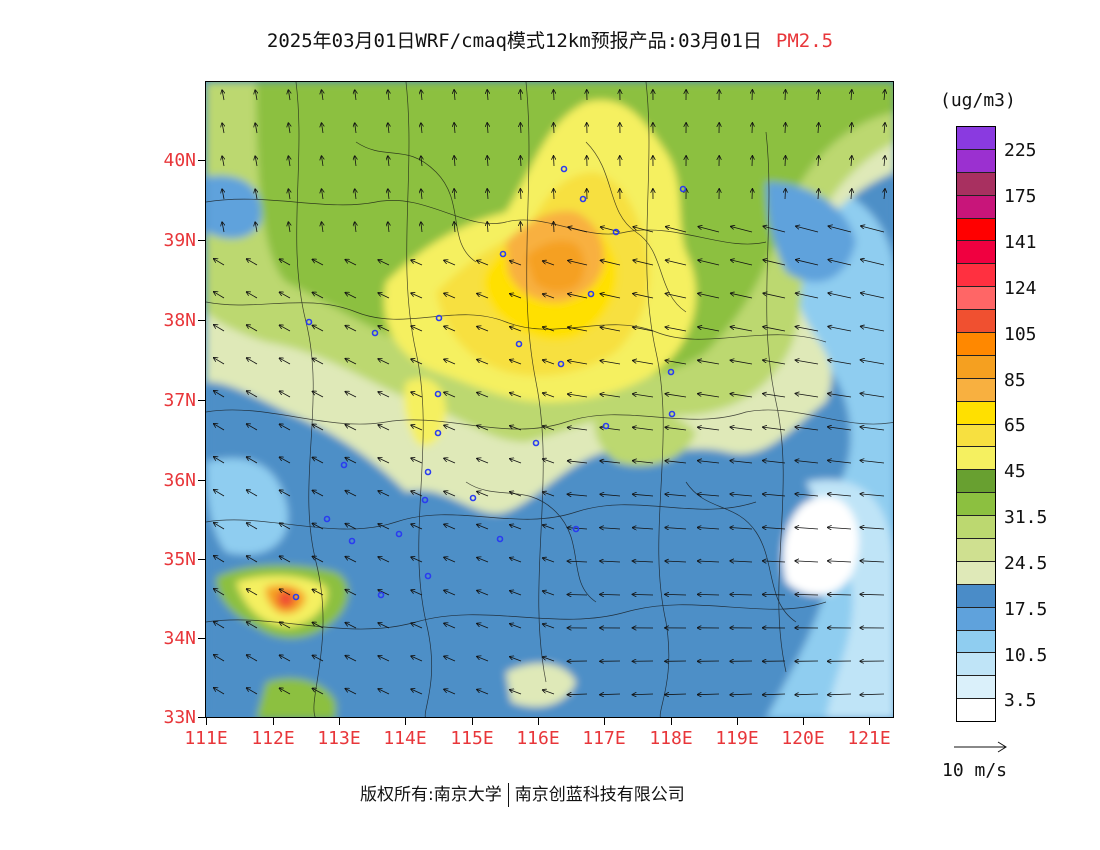 Image resolution: width=1100 pixels, height=850 pixels. I want to click on legend-label: 45, so click(1015, 471).